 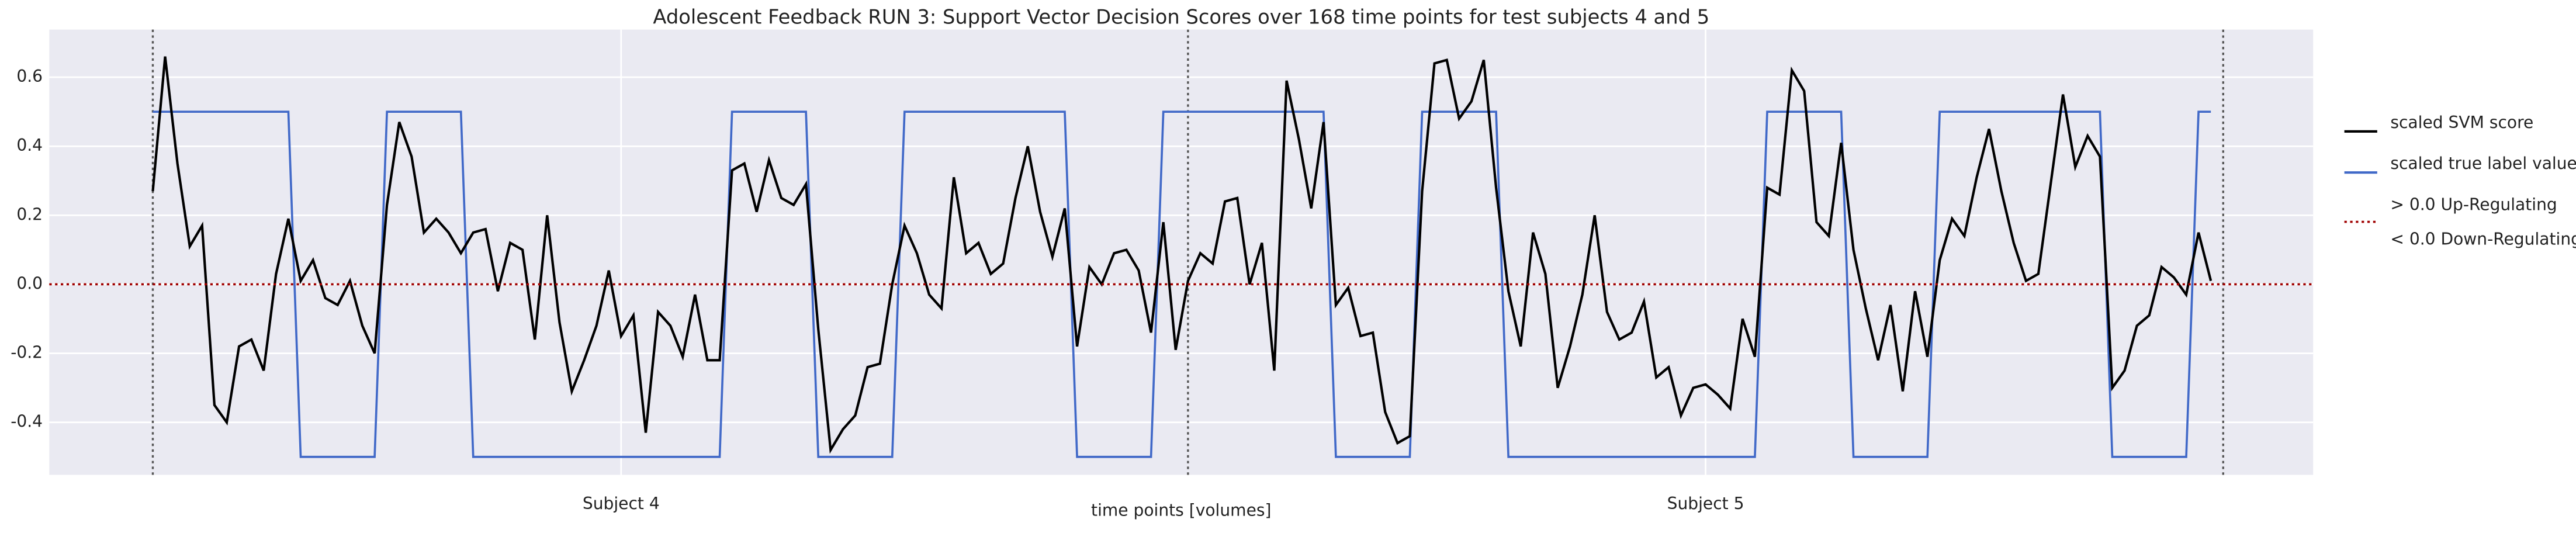 What do you see at coordinates (29, 283) in the screenshot?
I see `y-tick-label: 0.0` at bounding box center [29, 283].